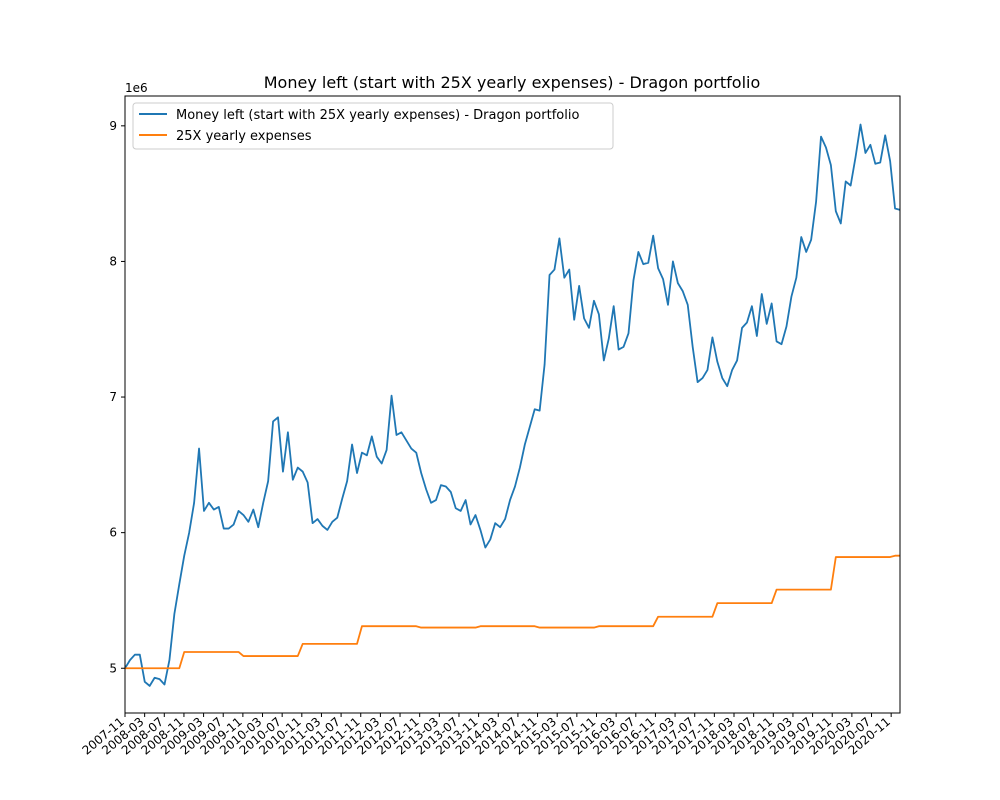  What do you see at coordinates (113, 668) in the screenshot?
I see `y-tick-label: 5` at bounding box center [113, 668].